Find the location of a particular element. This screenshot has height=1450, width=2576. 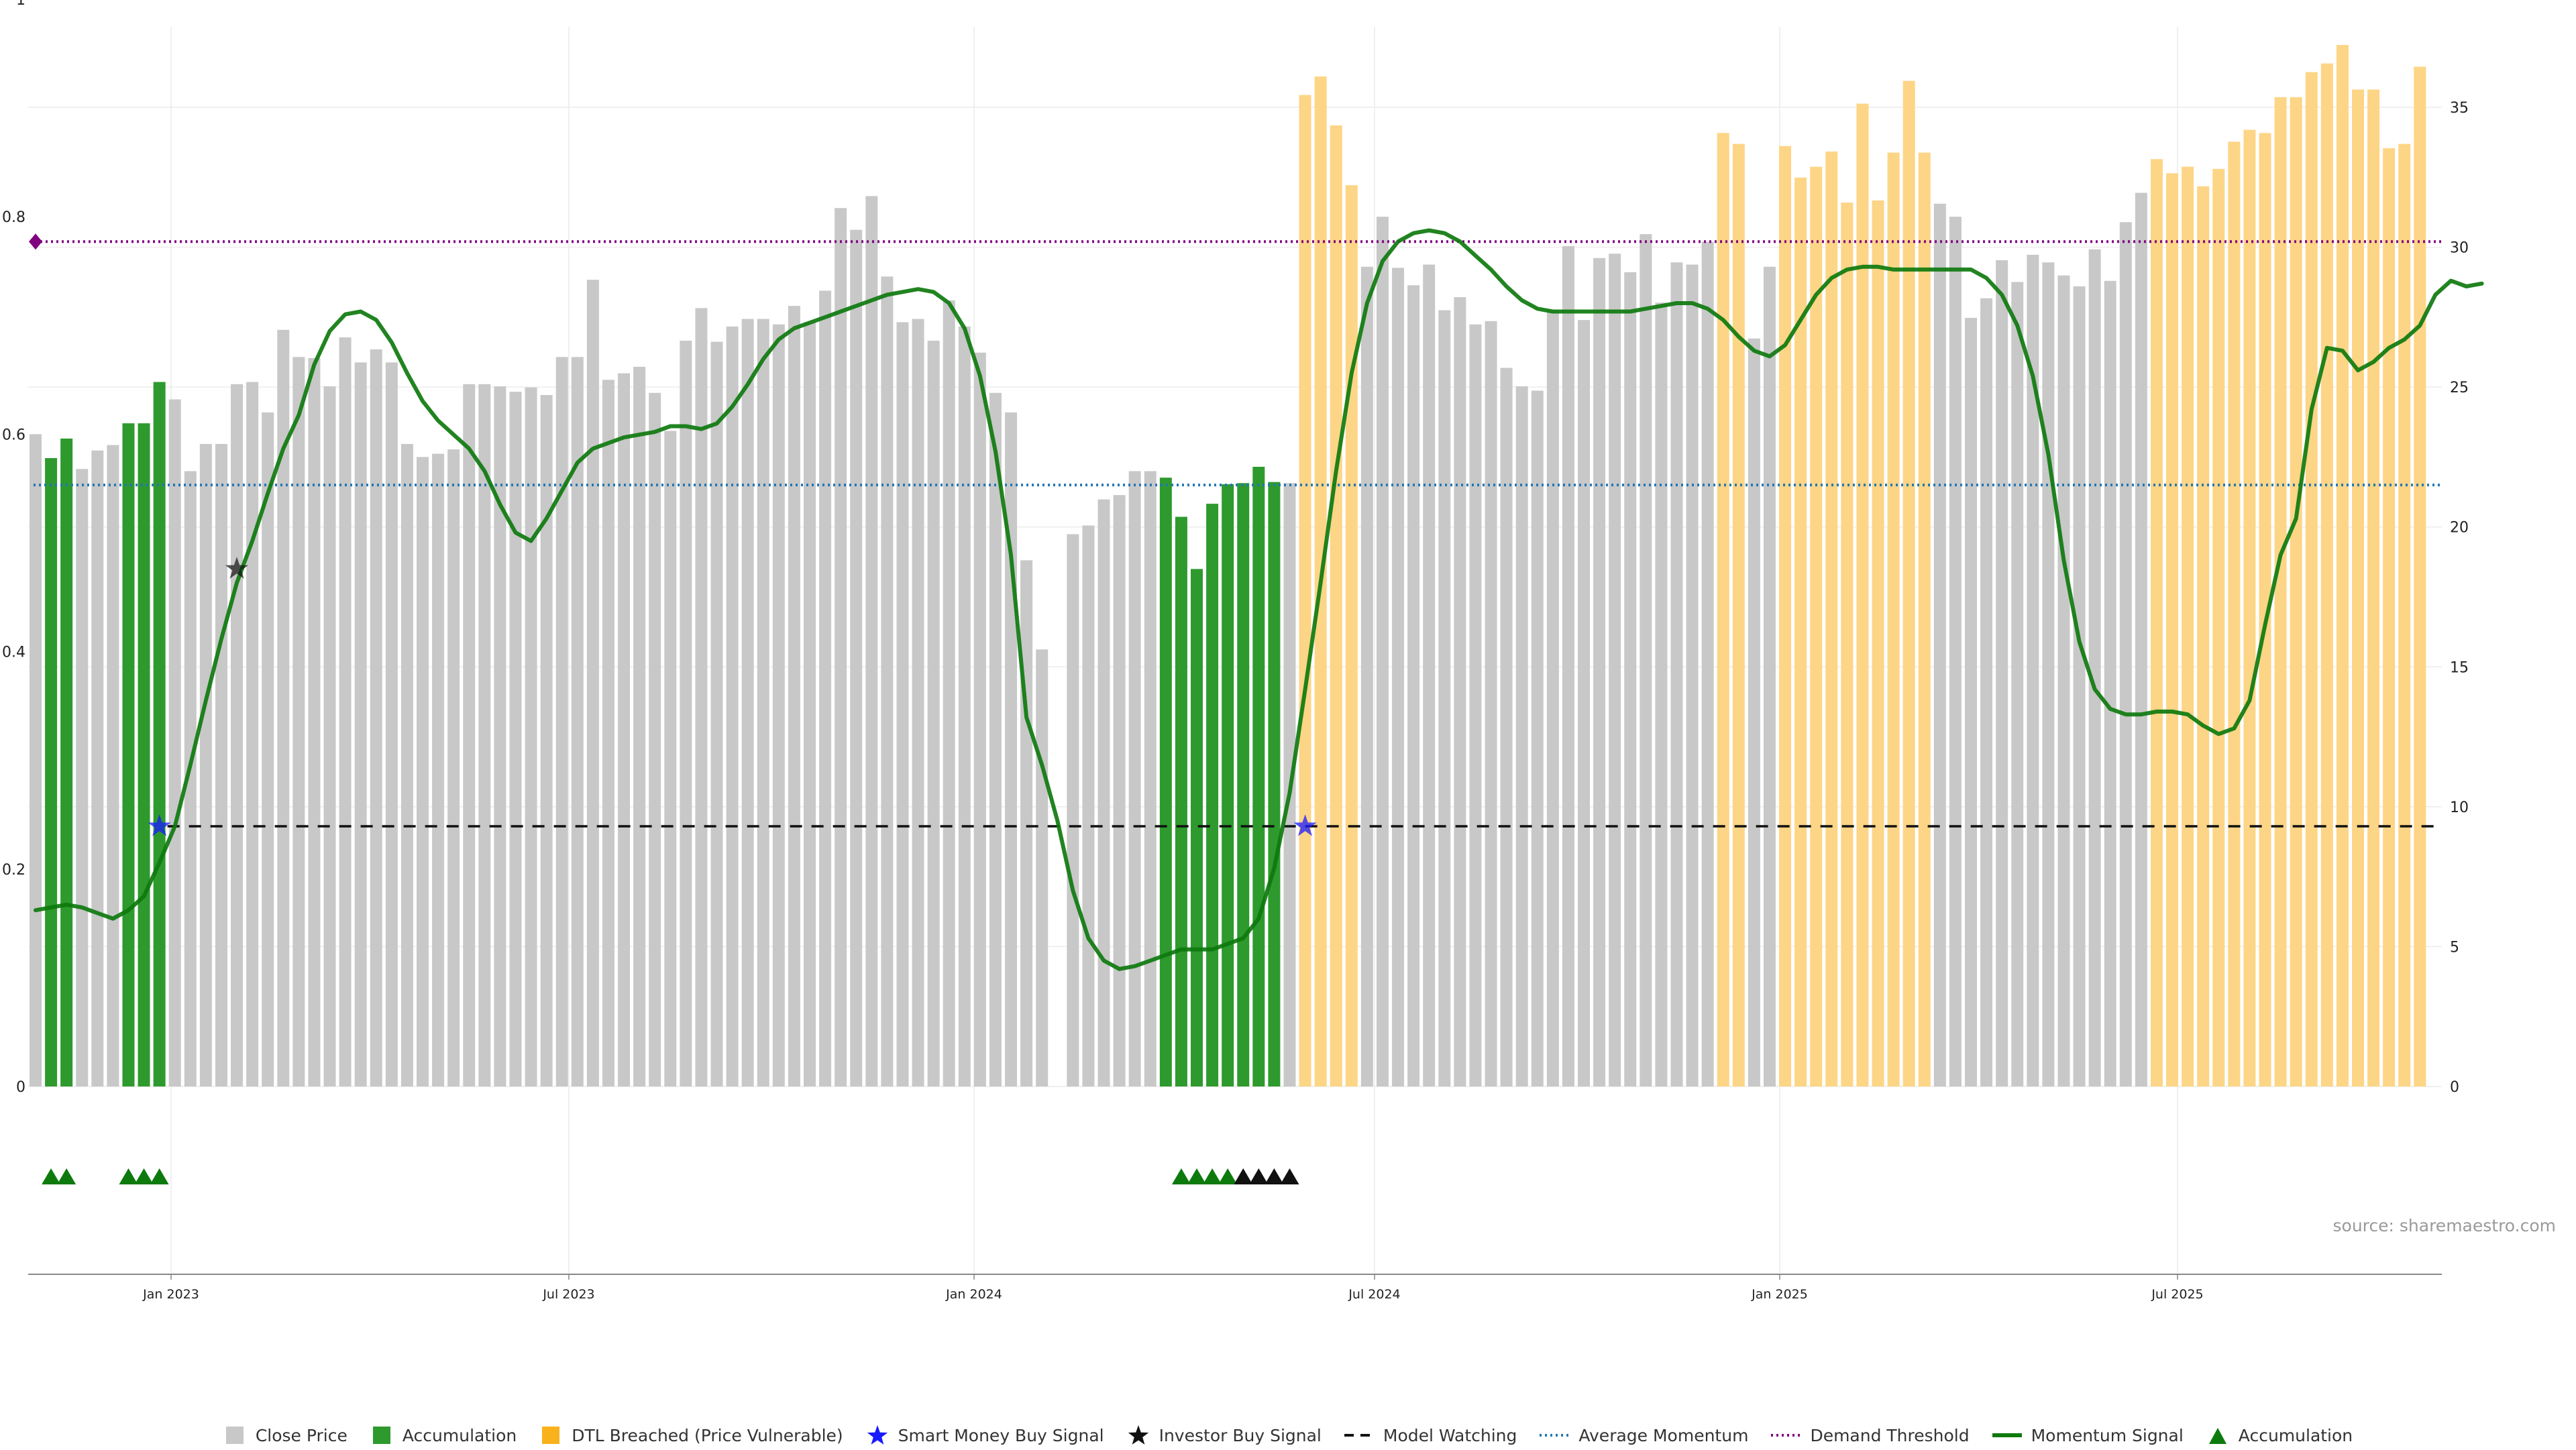

right-y-tick-label: 5 is located at coordinates (2454, 947).